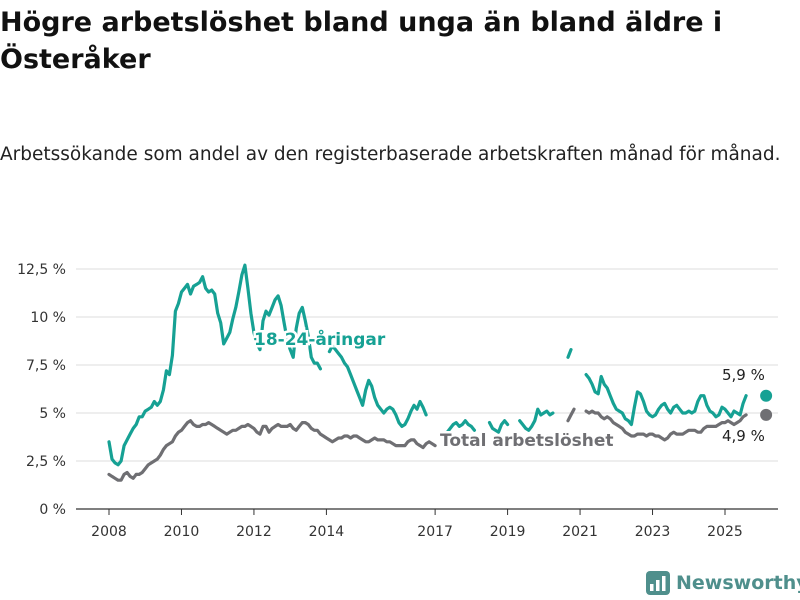 The width and height of the screenshot is (800, 600). What do you see at coordinates (182, 532) in the screenshot?
I see `x-tick-label: 2010` at bounding box center [182, 532].